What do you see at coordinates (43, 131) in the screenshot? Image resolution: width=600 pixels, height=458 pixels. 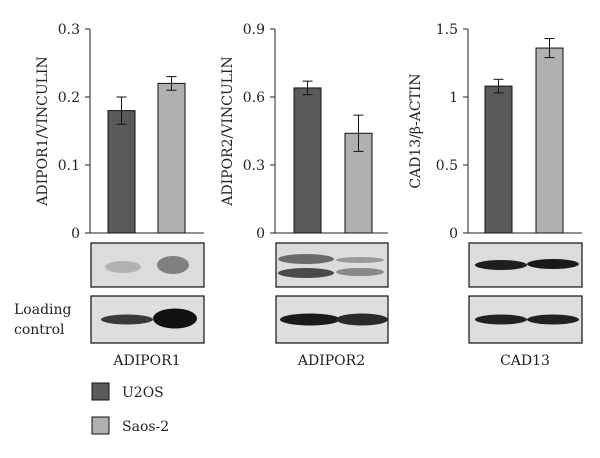 I see `y-axis-label: ADIPOR1/VINCULIN` at bounding box center [43, 131].